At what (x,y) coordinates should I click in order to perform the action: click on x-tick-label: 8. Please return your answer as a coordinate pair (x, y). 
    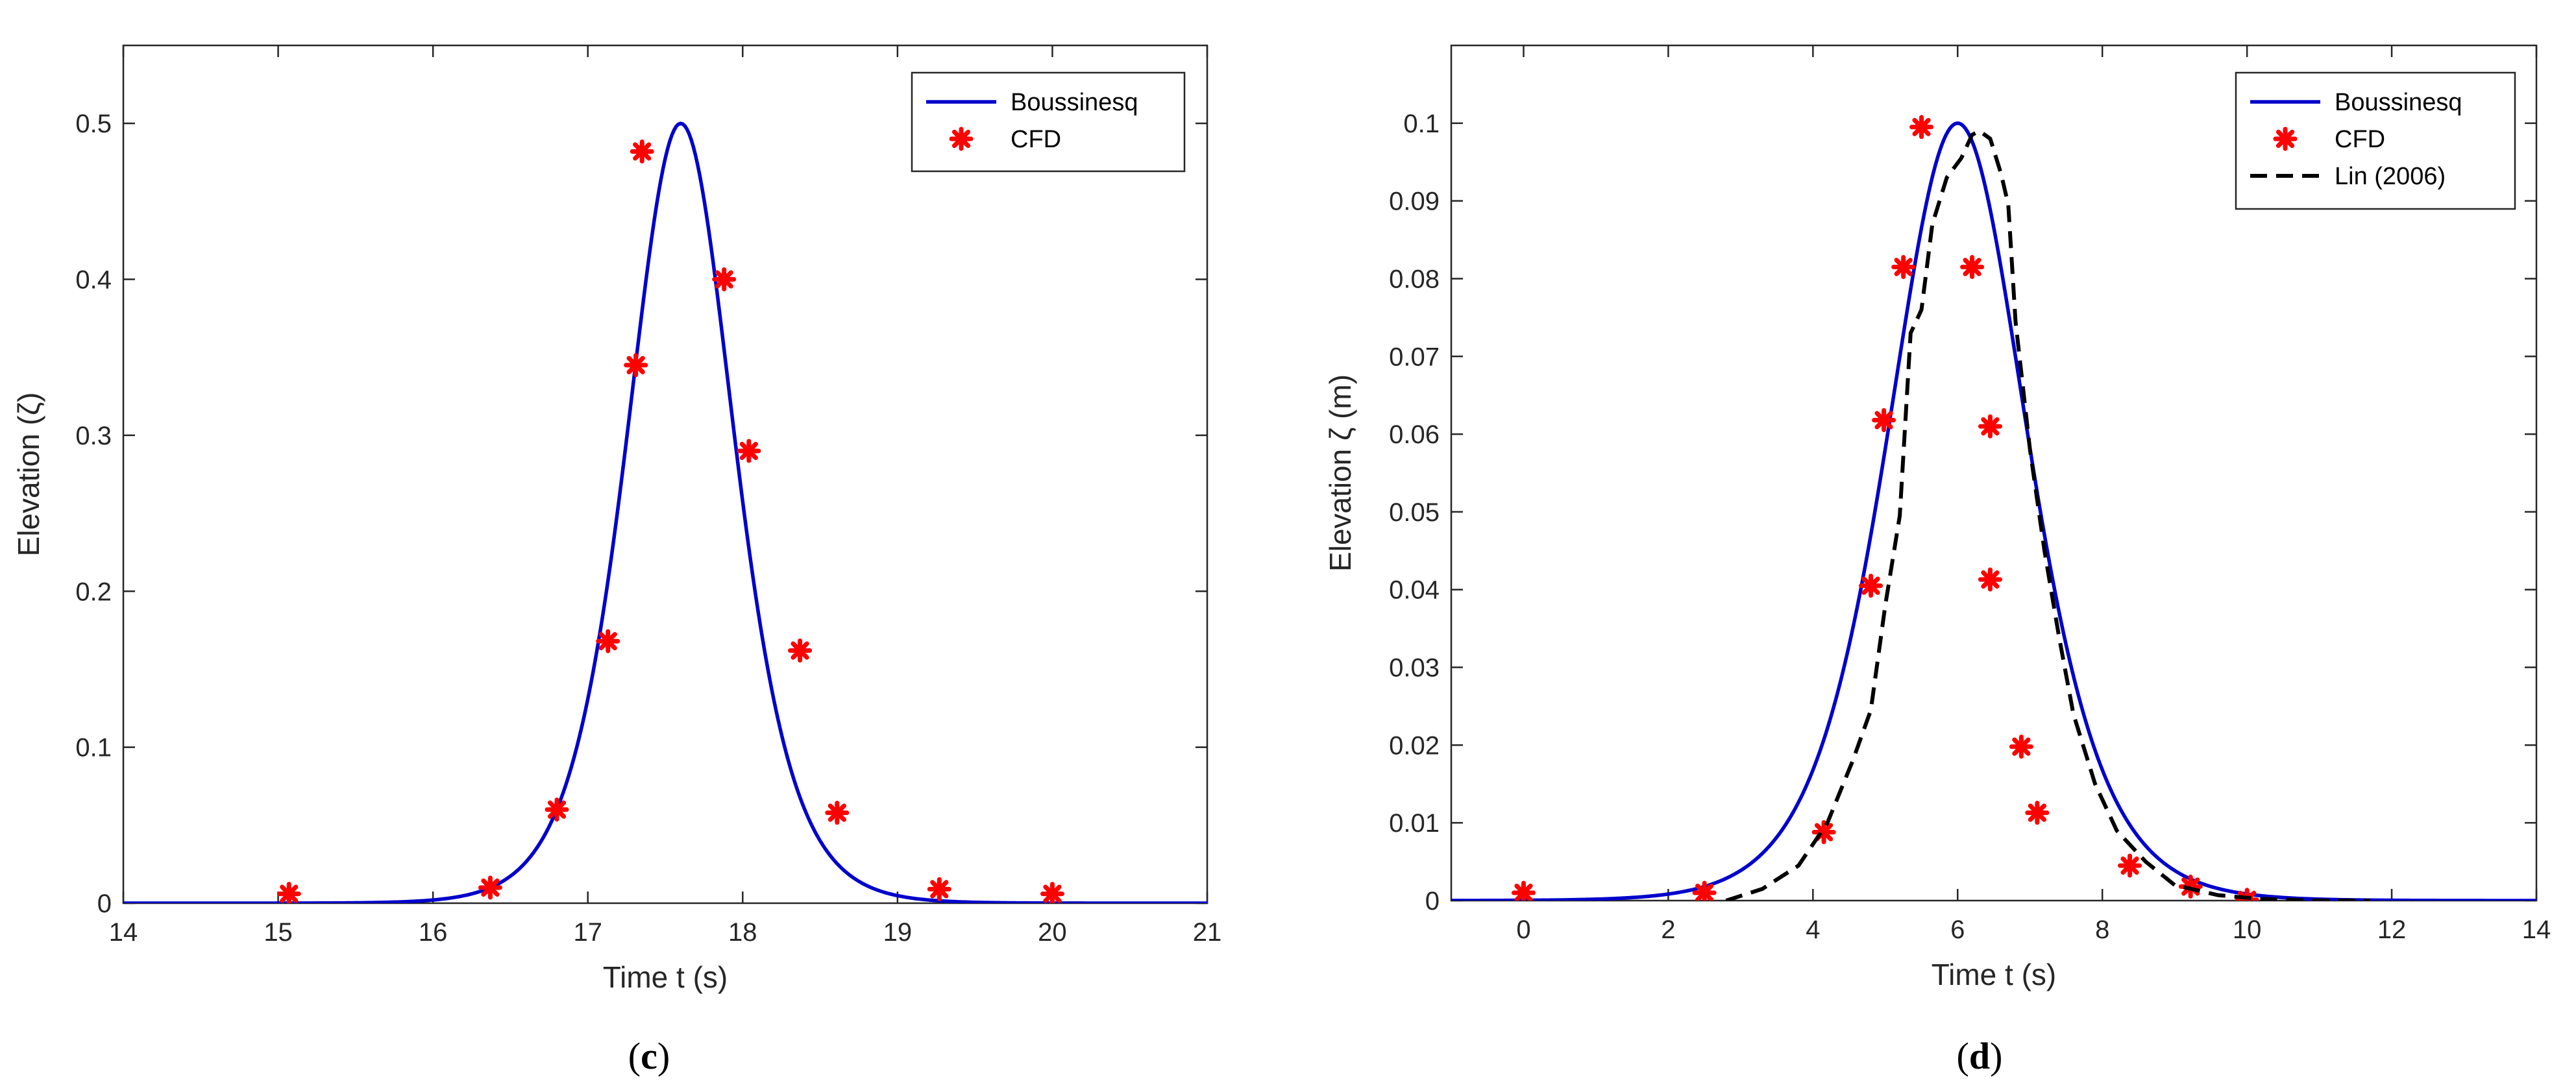
    Looking at the image, I should click on (2102, 930).